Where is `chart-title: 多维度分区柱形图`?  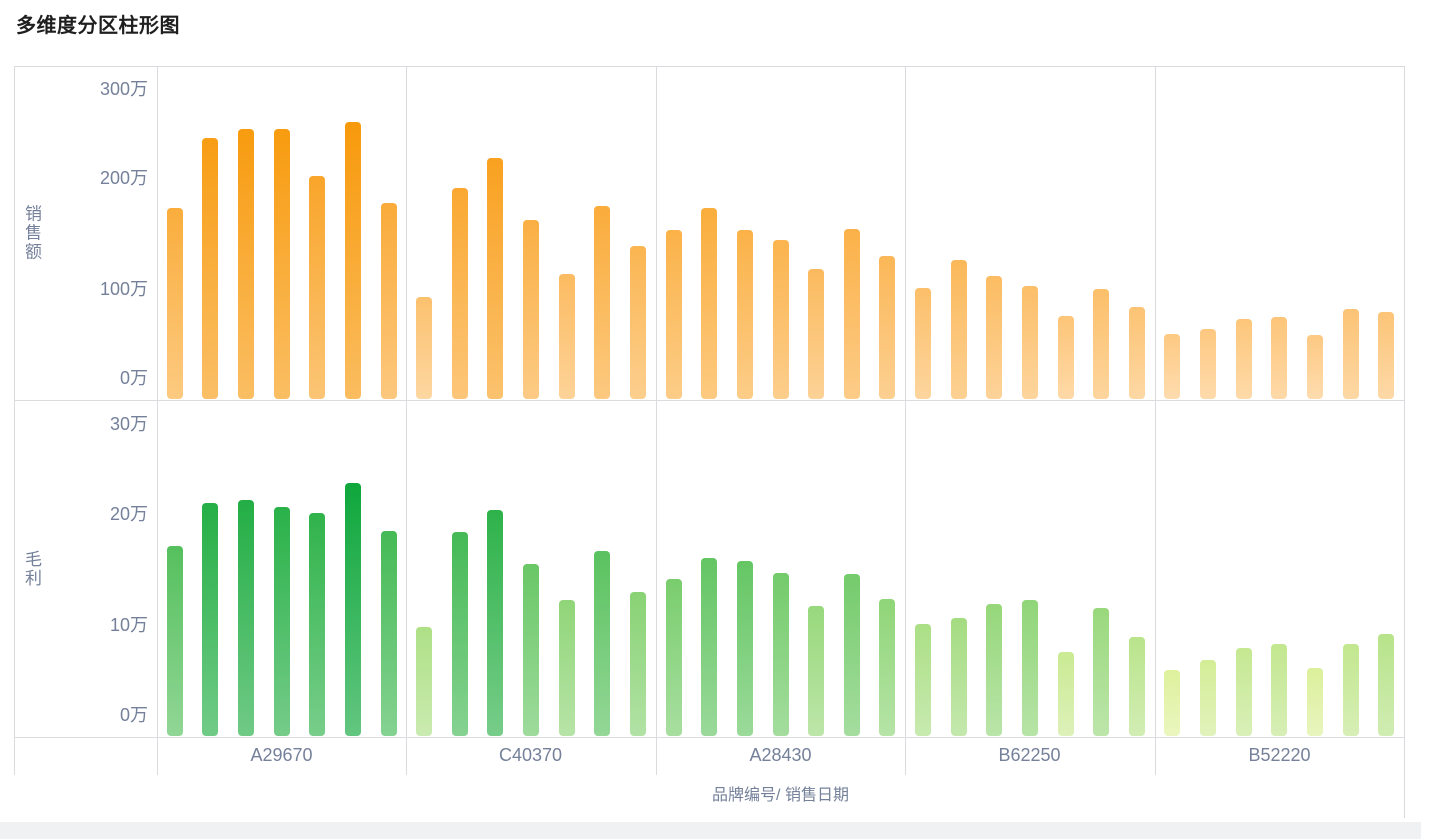
chart-title: 多维度分区柱形图 is located at coordinates (98, 26).